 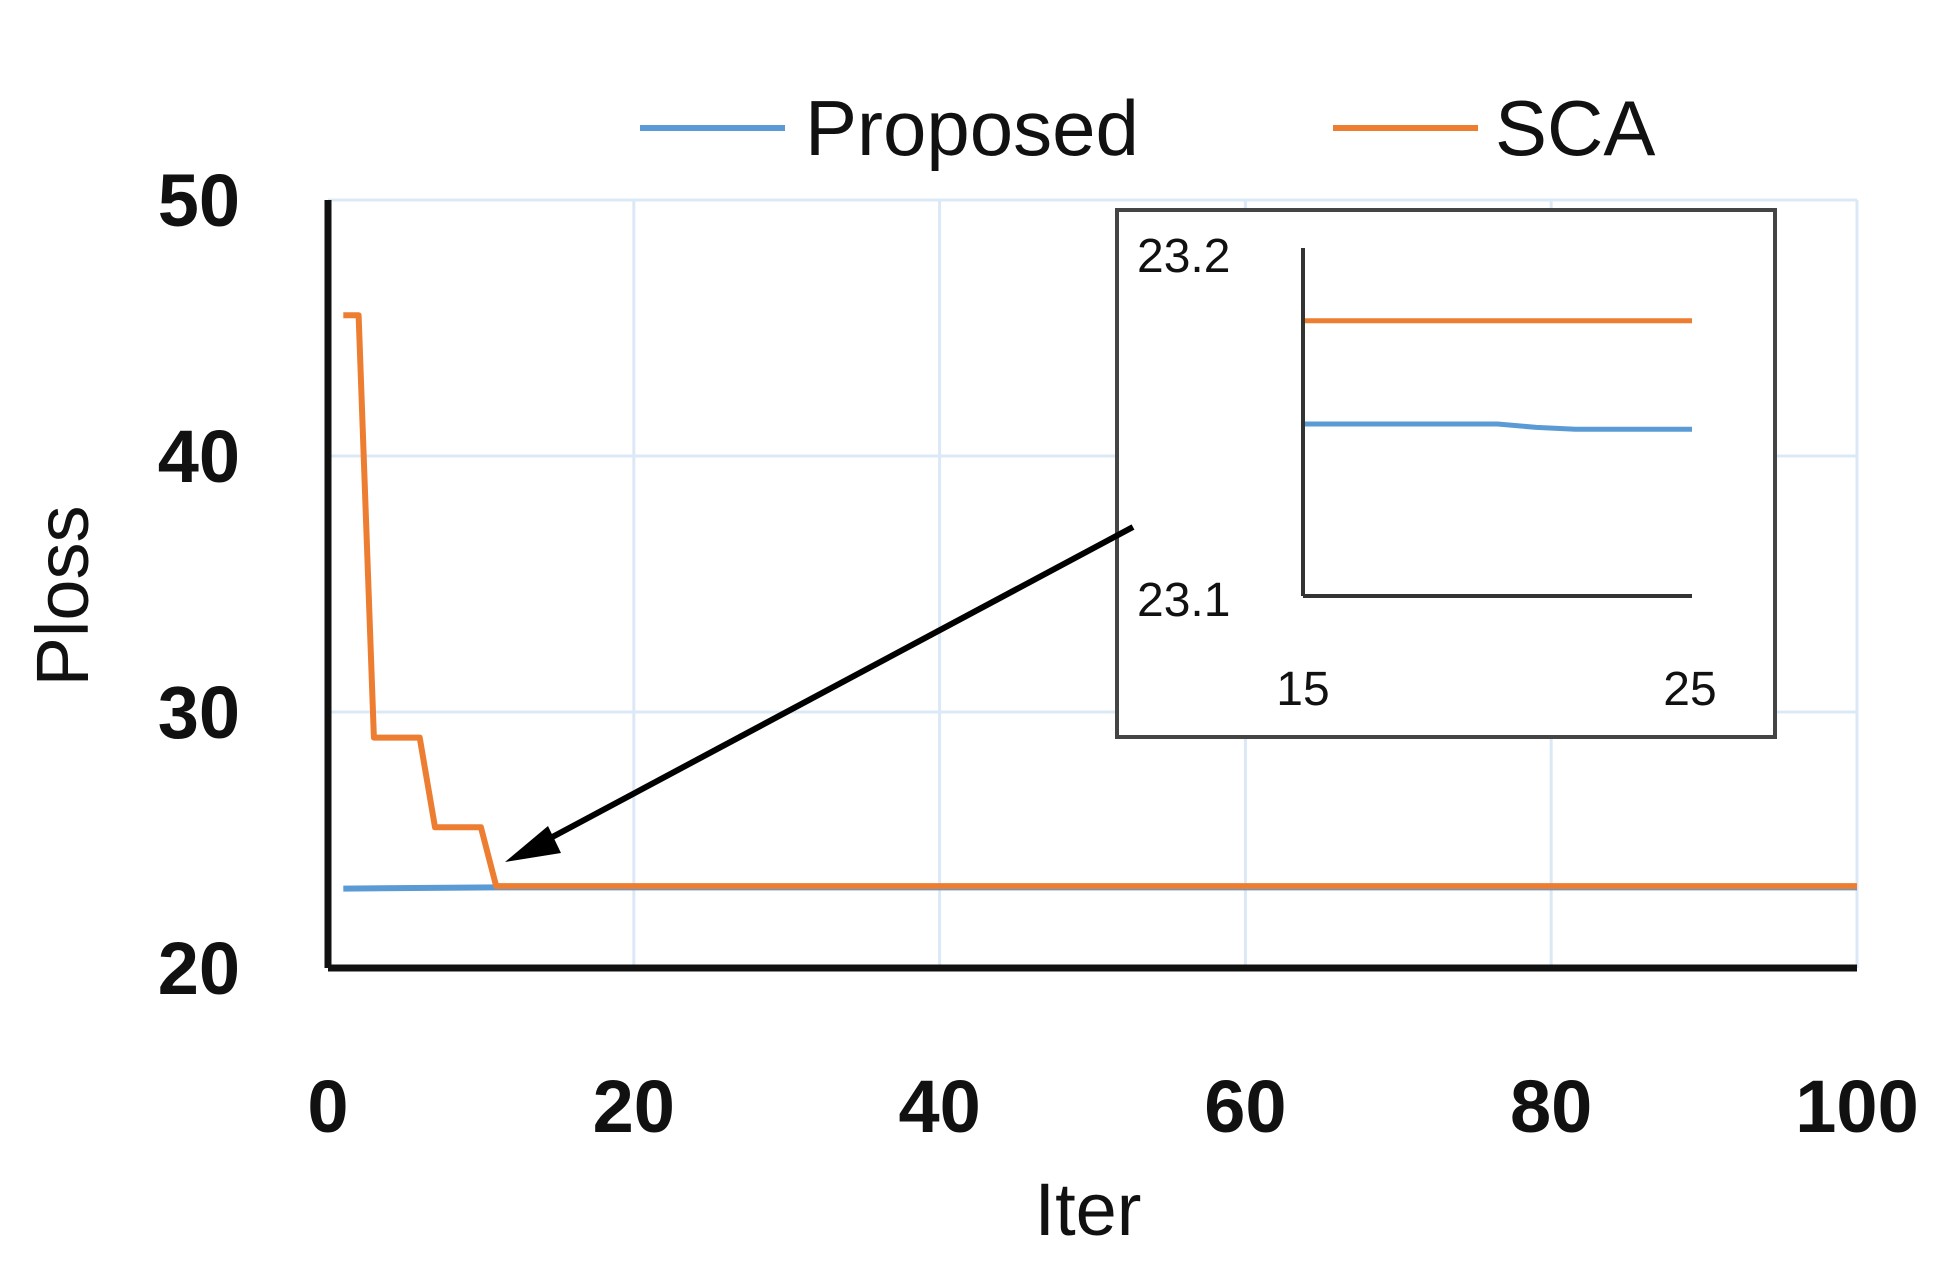 What do you see at coordinates (1302, 689) in the screenshot?
I see `inset-x-tick-left: 15` at bounding box center [1302, 689].